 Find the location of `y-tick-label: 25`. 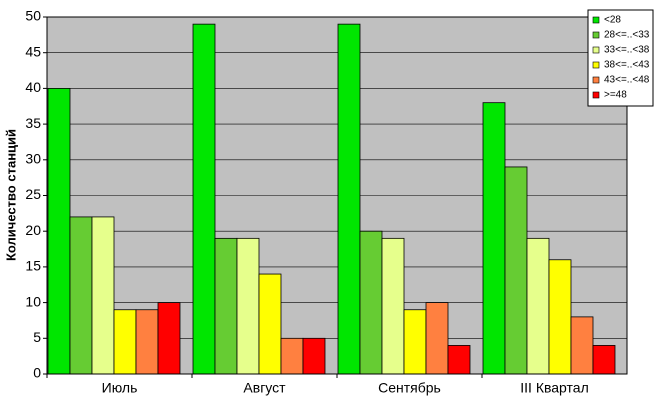

y-tick-label: 25 is located at coordinates (33, 194).